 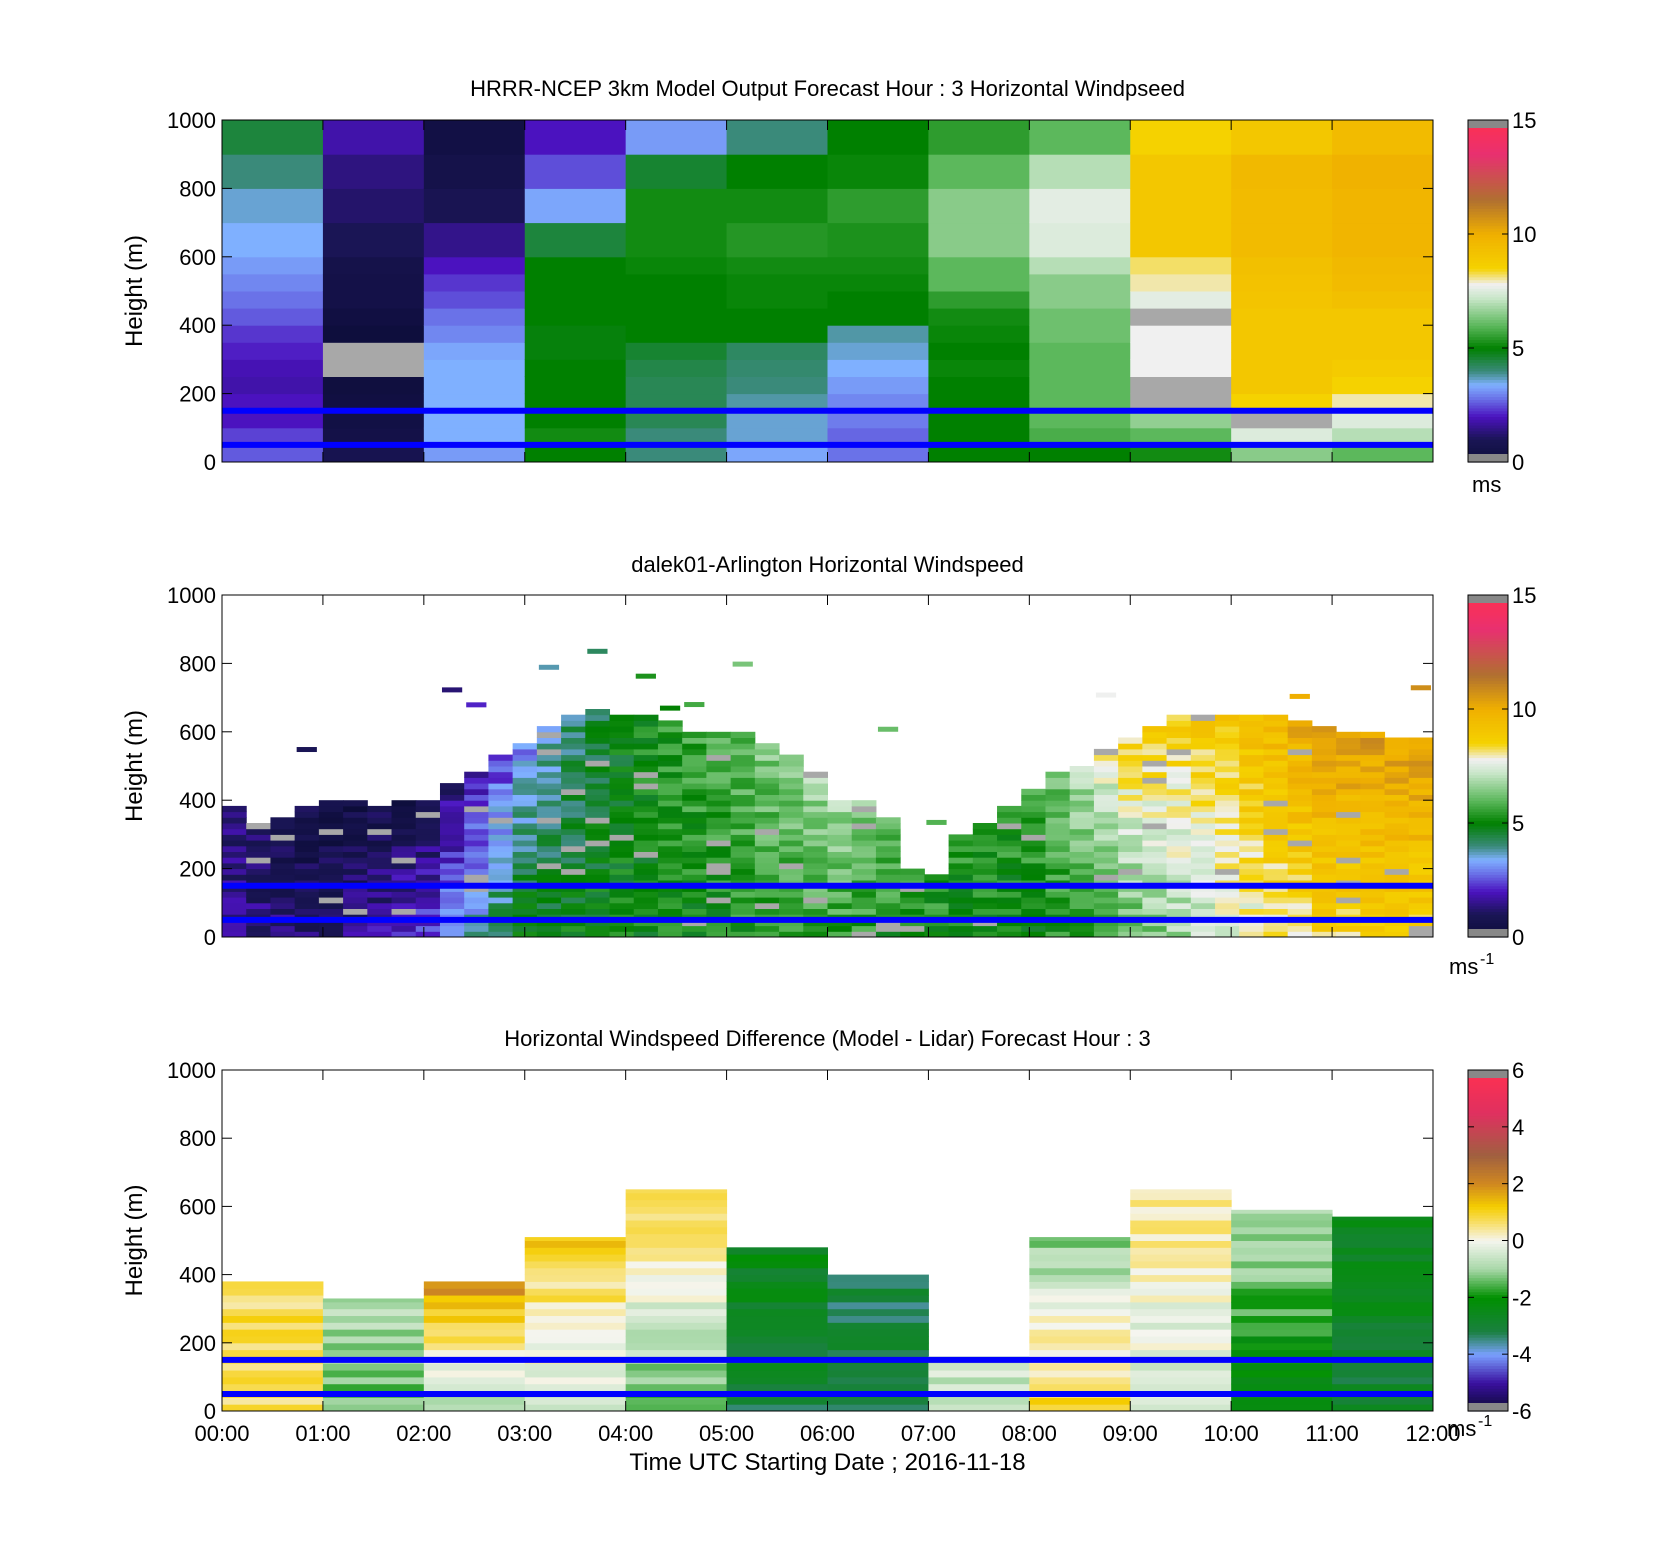 What do you see at coordinates (191, 1070) in the screenshot?
I see `y-tick-label: 1000` at bounding box center [191, 1070].